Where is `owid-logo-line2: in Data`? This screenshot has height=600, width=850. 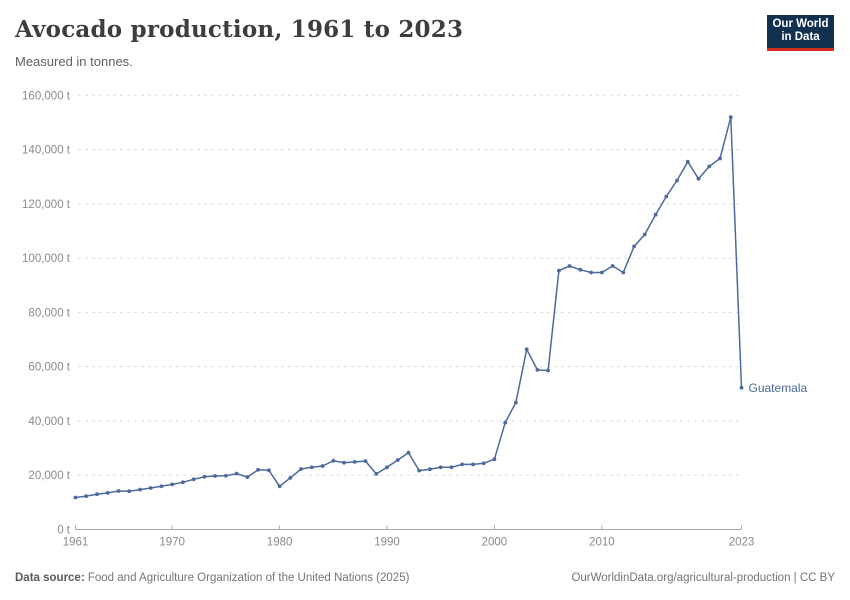
owid-logo-line2: in Data is located at coordinates (800, 37).